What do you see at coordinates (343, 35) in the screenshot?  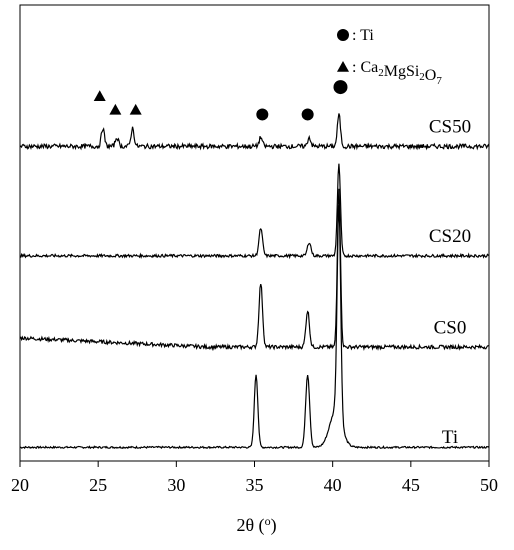 I see `legend-marker-circle` at bounding box center [343, 35].